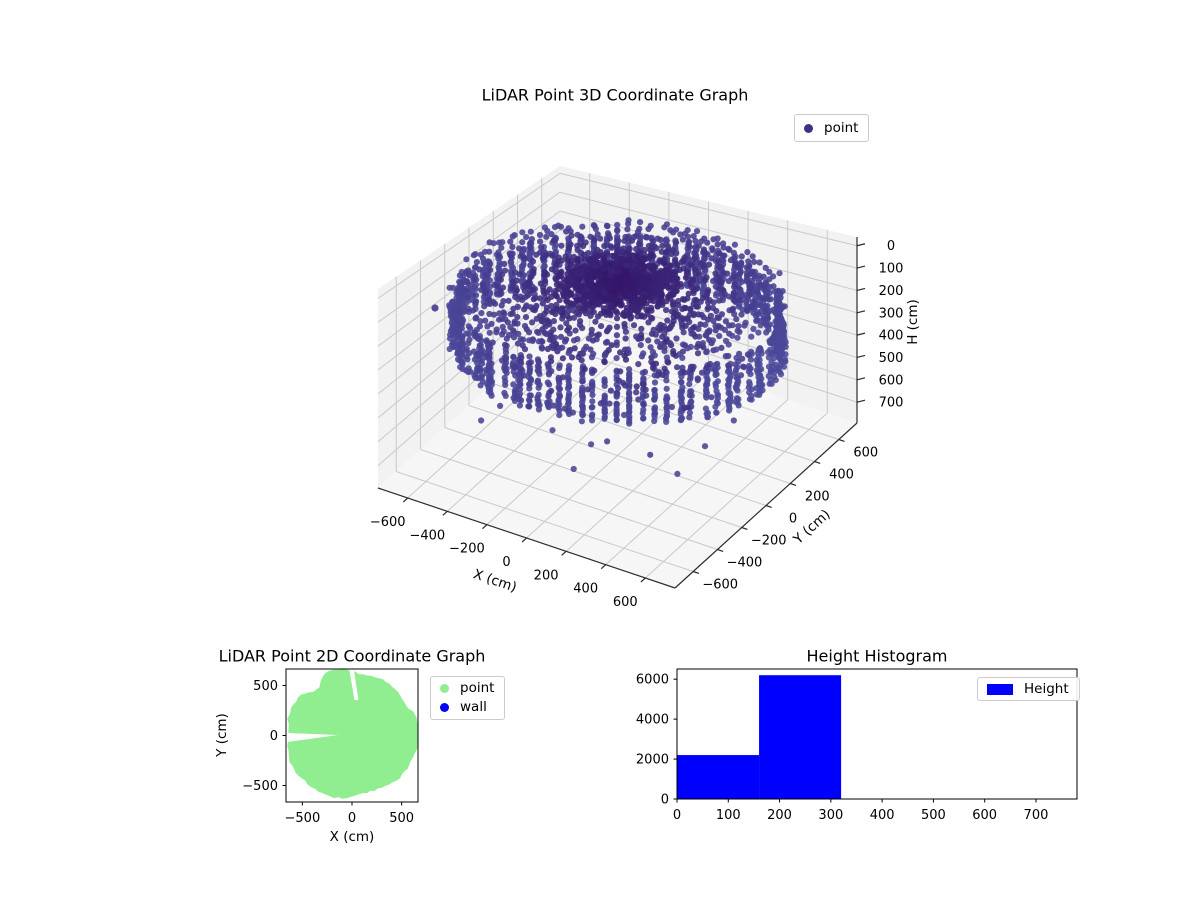 The image size is (1200, 900). I want to click on outlier-point, so click(435, 308).